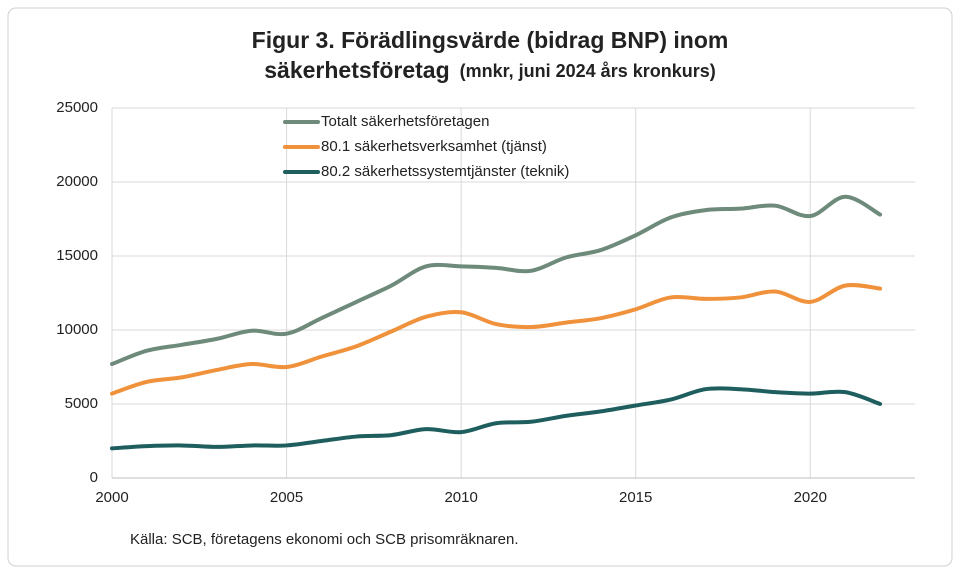 This screenshot has height=575, width=962. Describe the element at coordinates (286, 497) in the screenshot. I see `x-tick-label: 2005` at that location.